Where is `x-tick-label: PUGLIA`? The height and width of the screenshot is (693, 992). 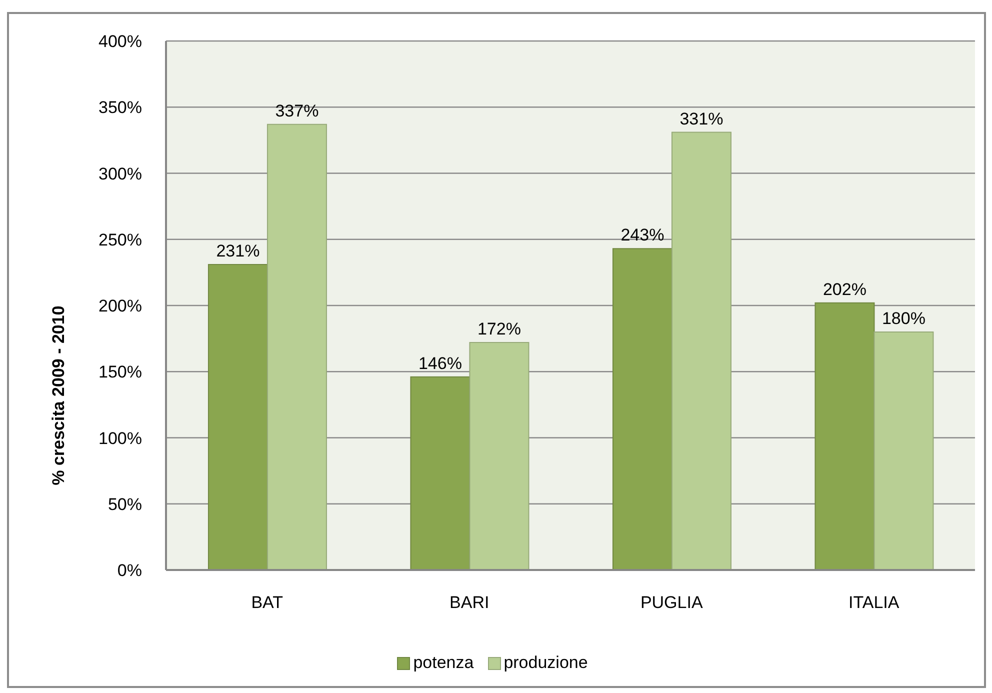 x-tick-label: PUGLIA is located at coordinates (672, 602).